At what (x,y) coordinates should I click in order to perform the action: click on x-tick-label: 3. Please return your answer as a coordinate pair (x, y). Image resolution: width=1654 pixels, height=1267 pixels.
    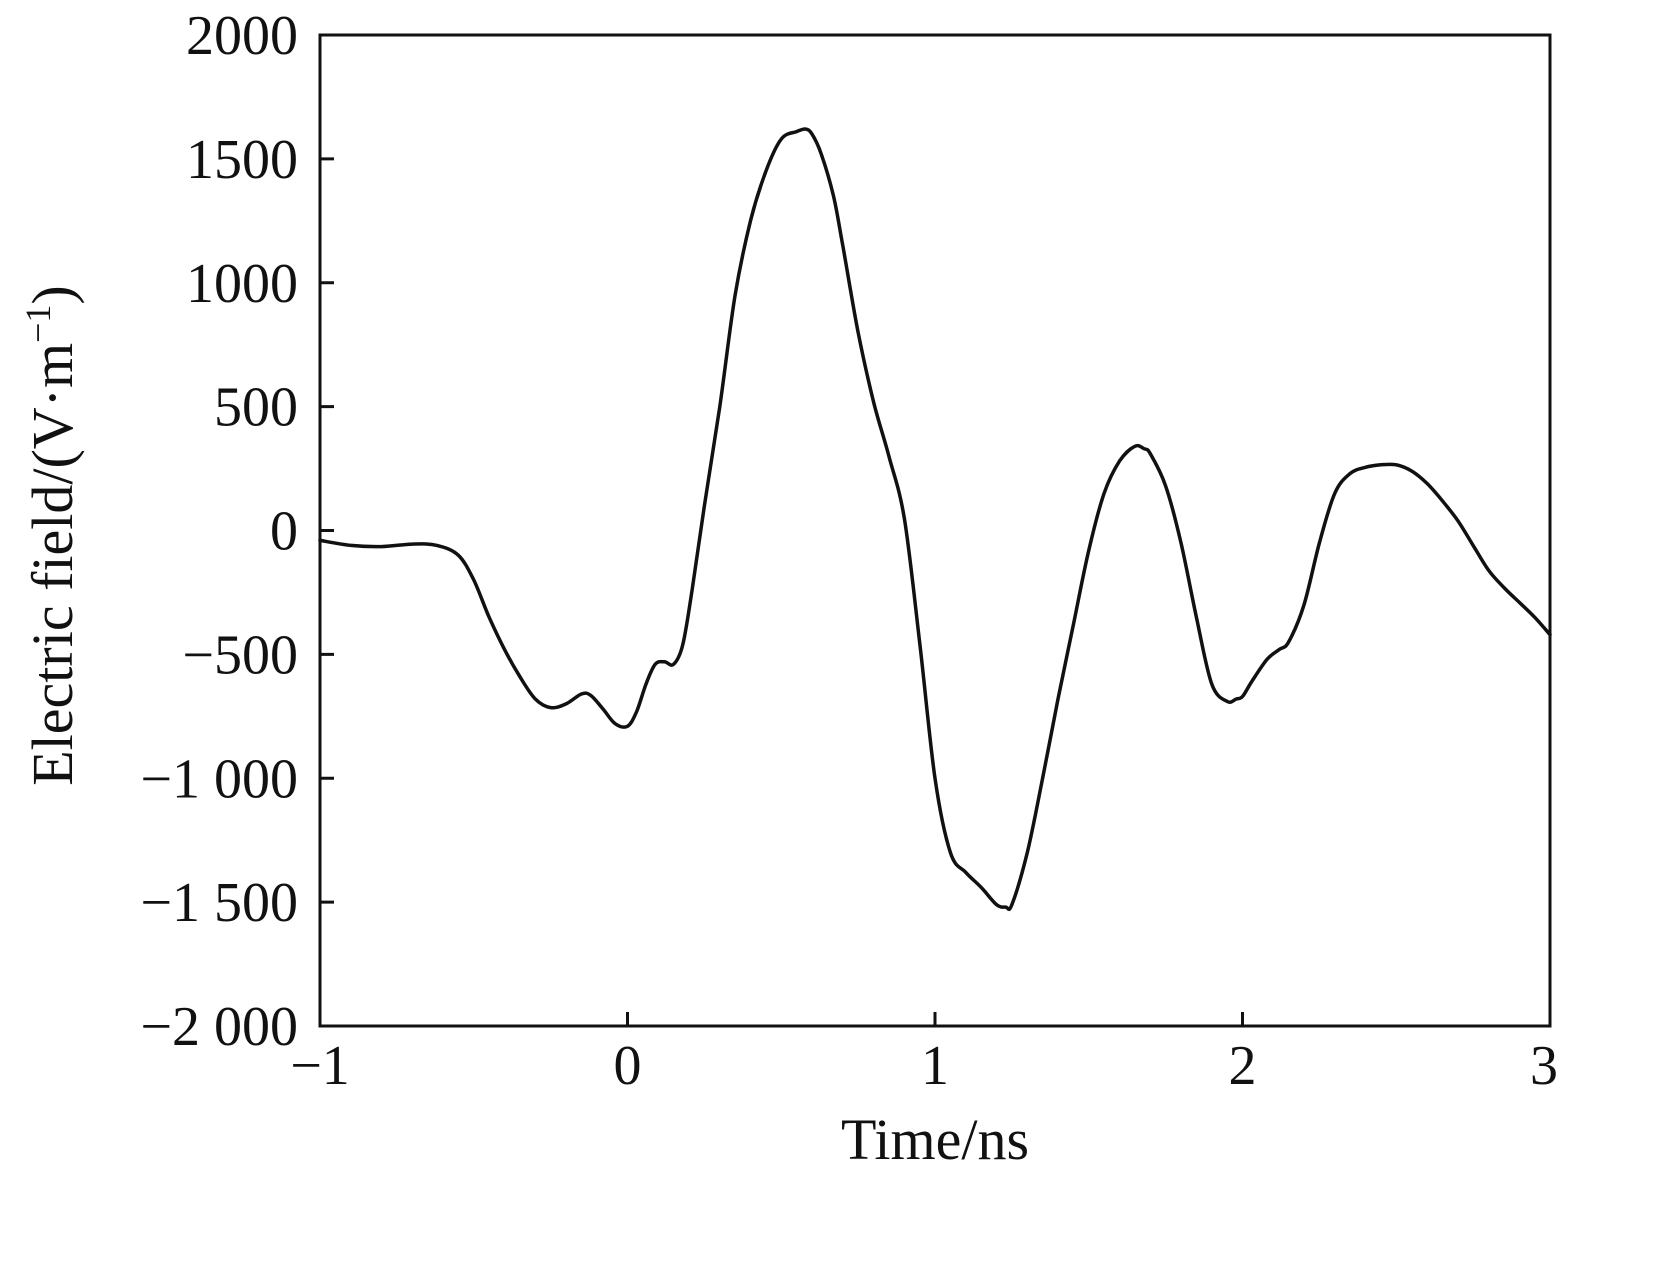
    Looking at the image, I should click on (1544, 1066).